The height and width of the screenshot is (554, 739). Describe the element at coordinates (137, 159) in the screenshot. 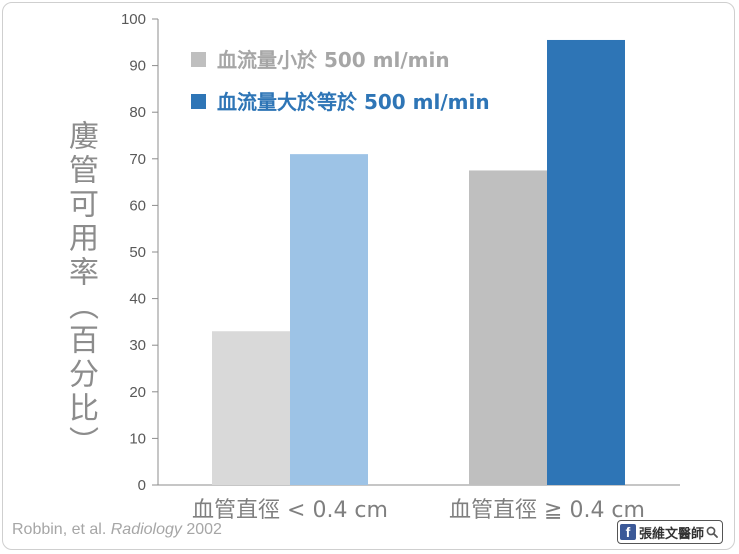

I see `y-tick-label: 70` at that location.